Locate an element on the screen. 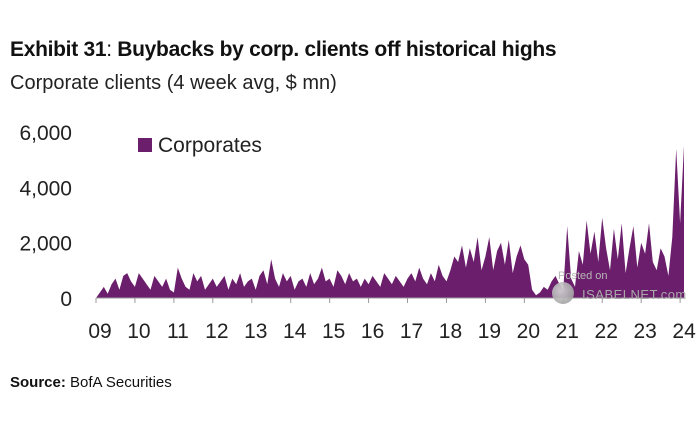  legend-label-corporates: Corporates is located at coordinates (210, 145).